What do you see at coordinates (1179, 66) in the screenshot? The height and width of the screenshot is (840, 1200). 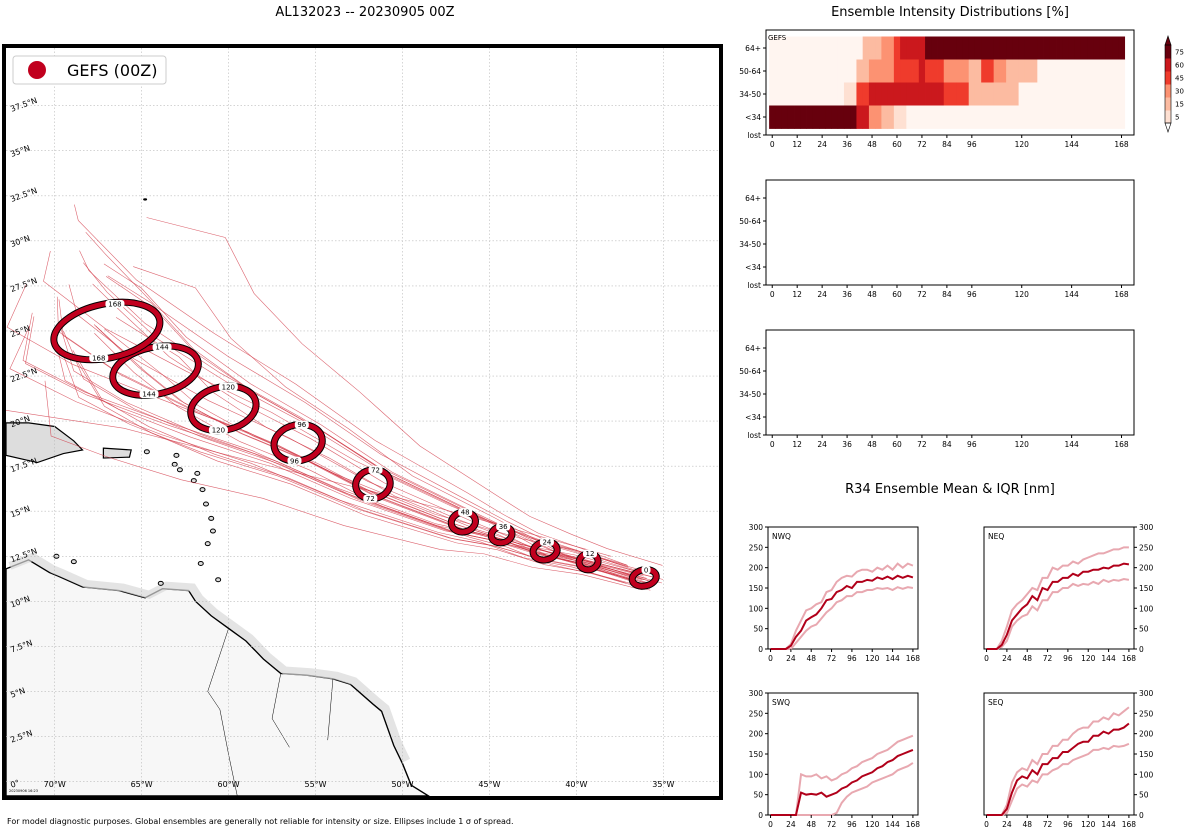 I see `colorbar-tick-label: 60` at bounding box center [1179, 66].